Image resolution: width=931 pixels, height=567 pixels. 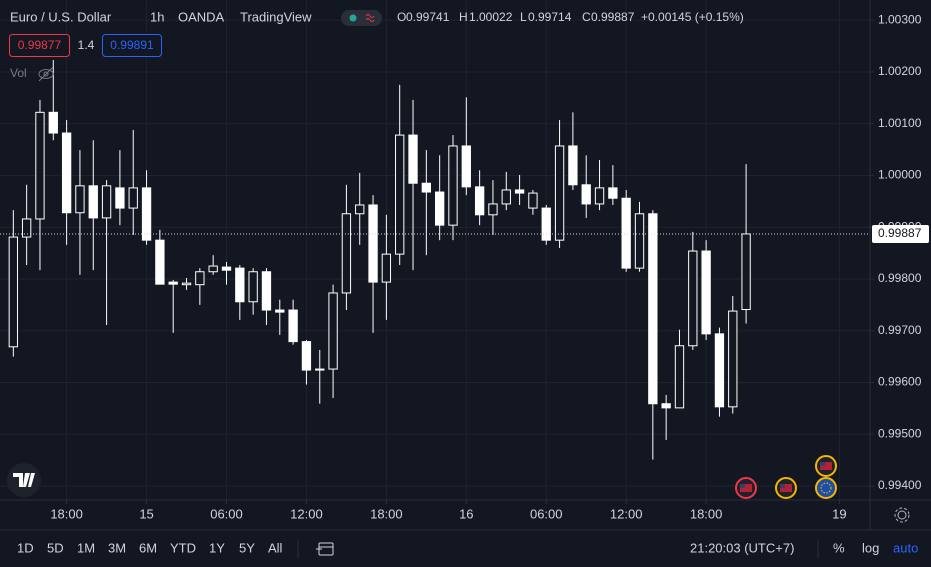 I want to click on symbol: Euro / U.S. Dollar, so click(x=61, y=16).